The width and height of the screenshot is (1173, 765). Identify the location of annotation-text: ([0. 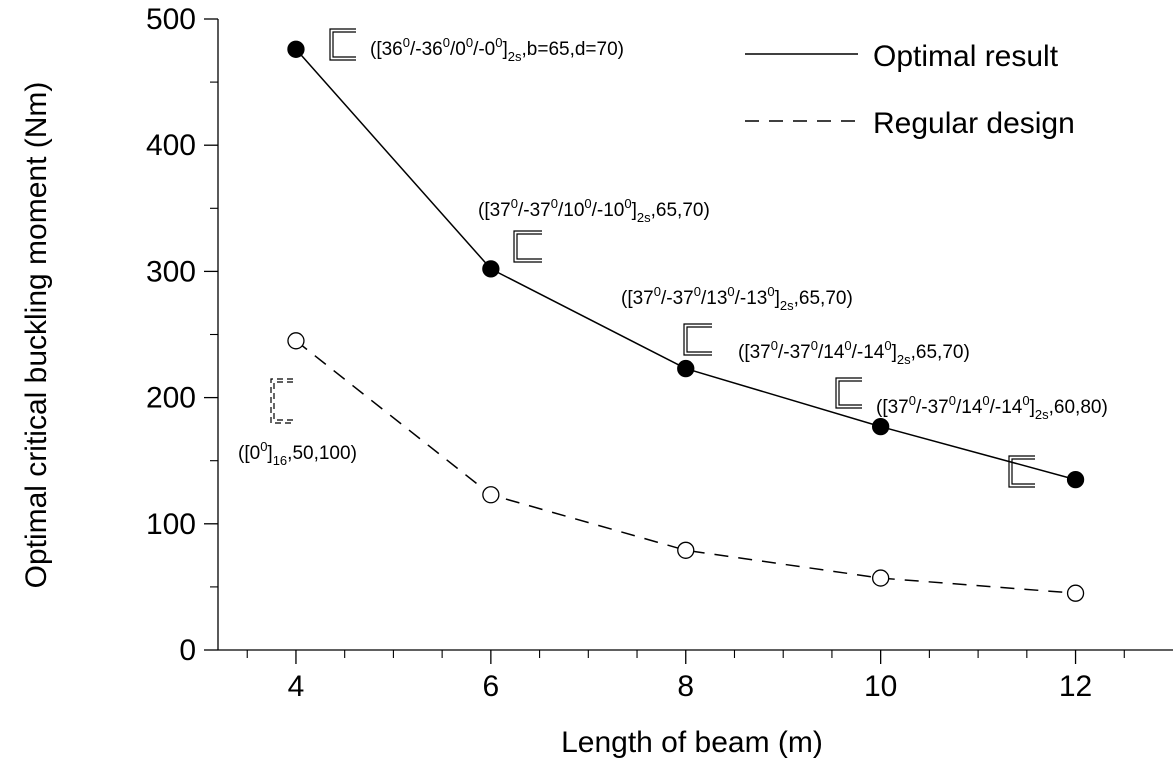
(249, 453).